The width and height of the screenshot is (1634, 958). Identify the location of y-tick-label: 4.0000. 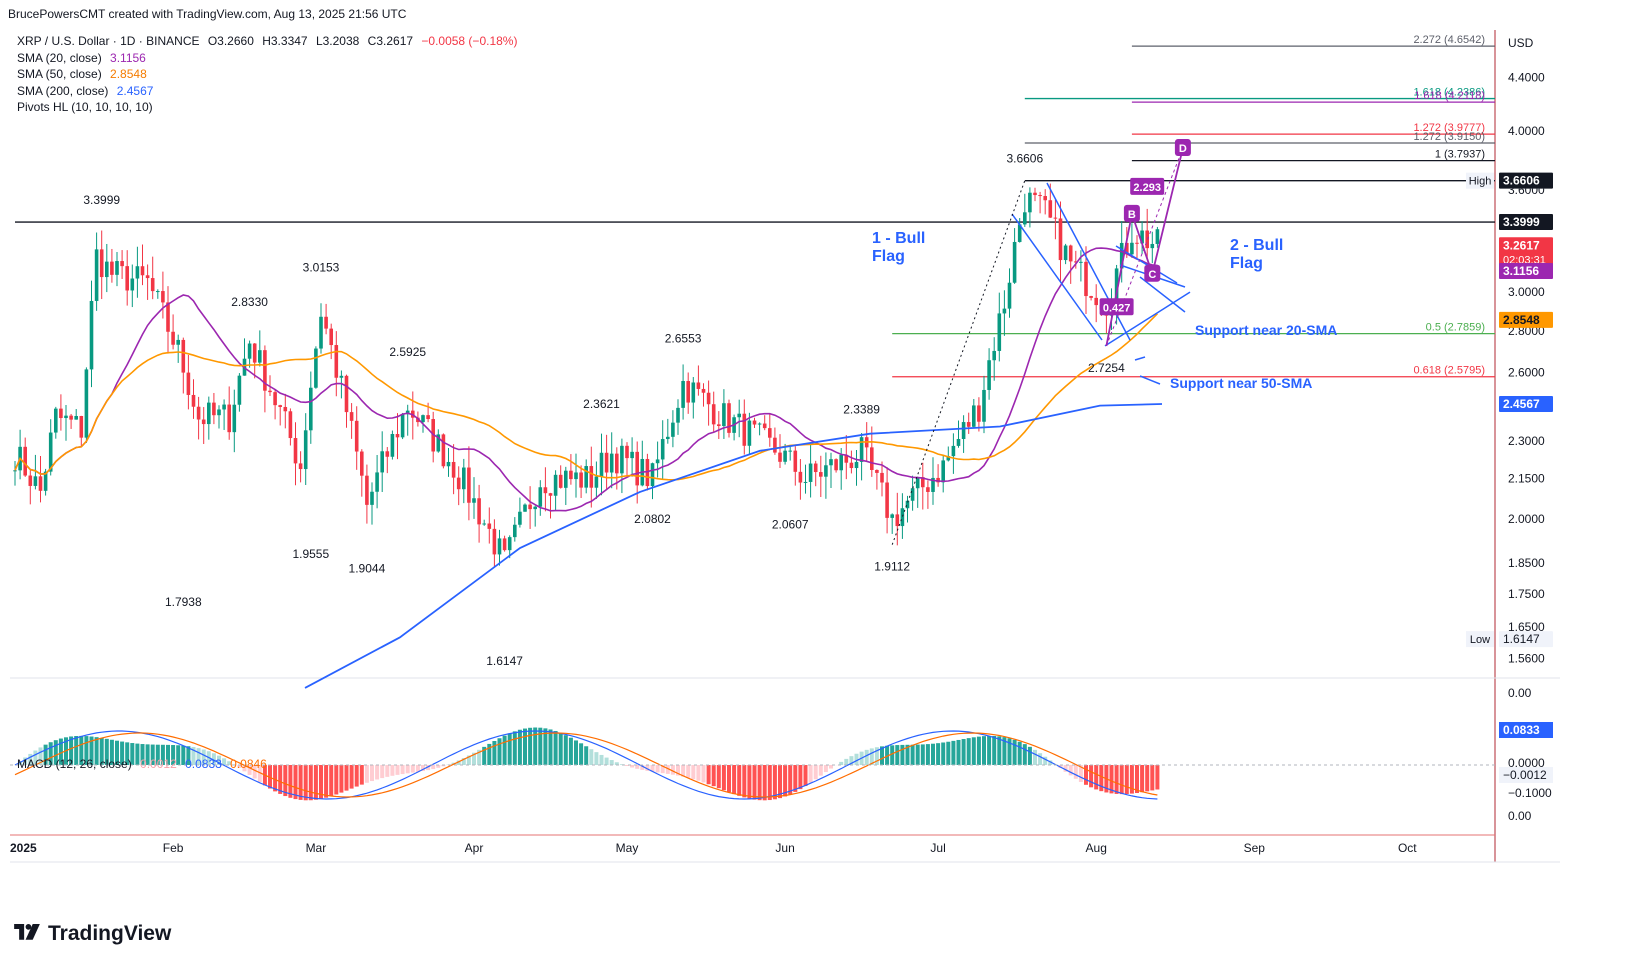
(1526, 131).